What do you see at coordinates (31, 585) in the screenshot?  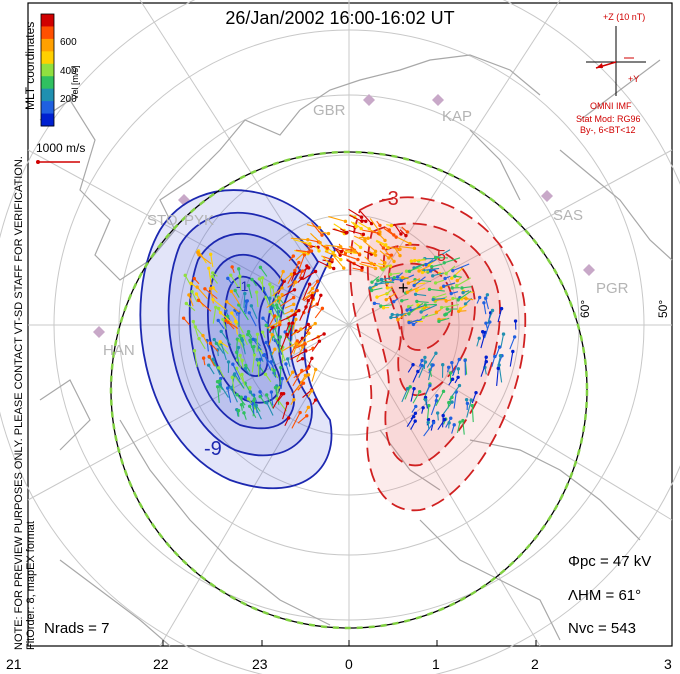 I see `fit-order-note: FitOrder: 8, mapEX format` at bounding box center [31, 585].